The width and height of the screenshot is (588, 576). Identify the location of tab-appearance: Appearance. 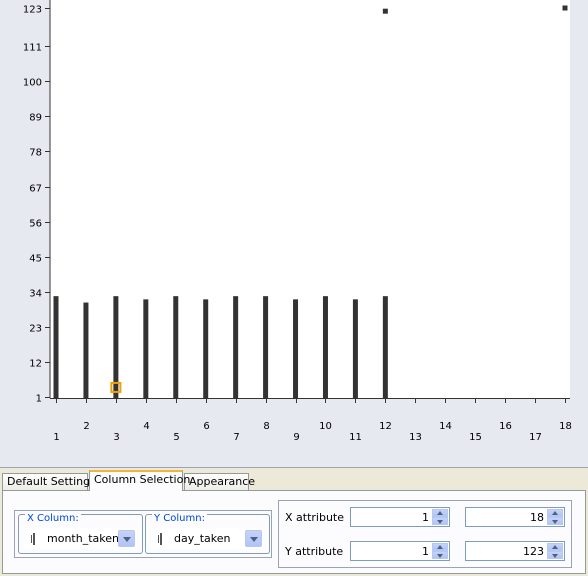
(219, 482).